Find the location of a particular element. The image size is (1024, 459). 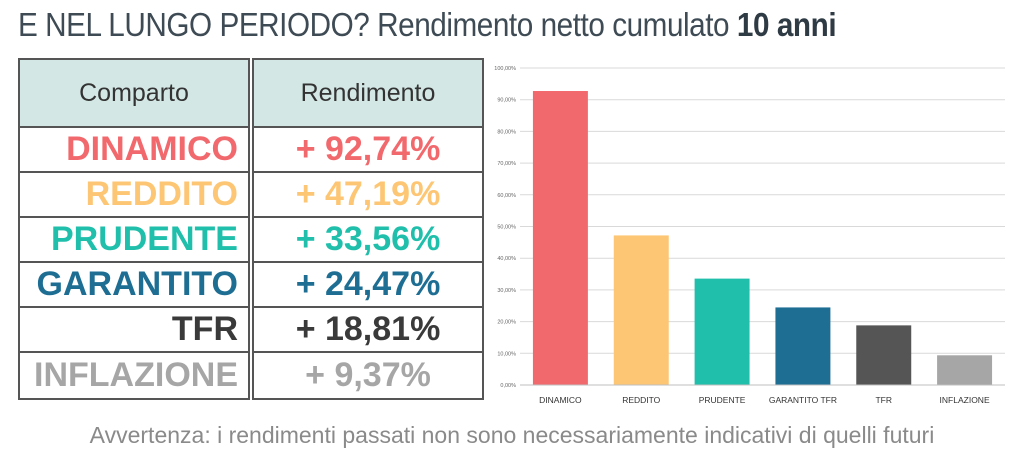

rendimento-header: Rendimento is located at coordinates (368, 94).